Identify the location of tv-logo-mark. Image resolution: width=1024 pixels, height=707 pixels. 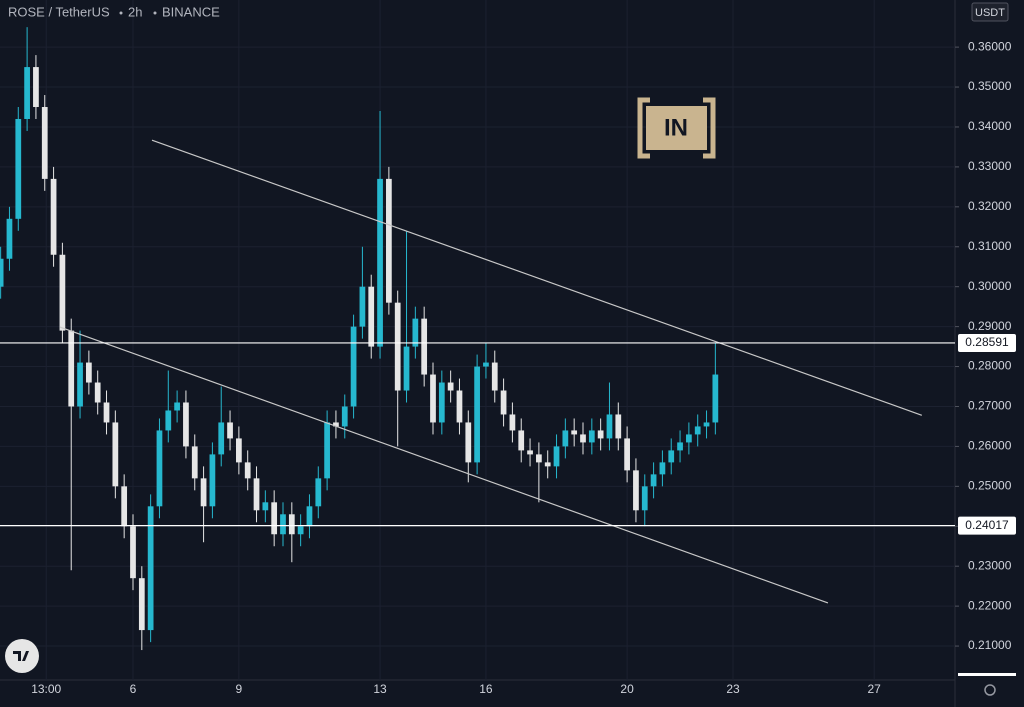
(21, 656).